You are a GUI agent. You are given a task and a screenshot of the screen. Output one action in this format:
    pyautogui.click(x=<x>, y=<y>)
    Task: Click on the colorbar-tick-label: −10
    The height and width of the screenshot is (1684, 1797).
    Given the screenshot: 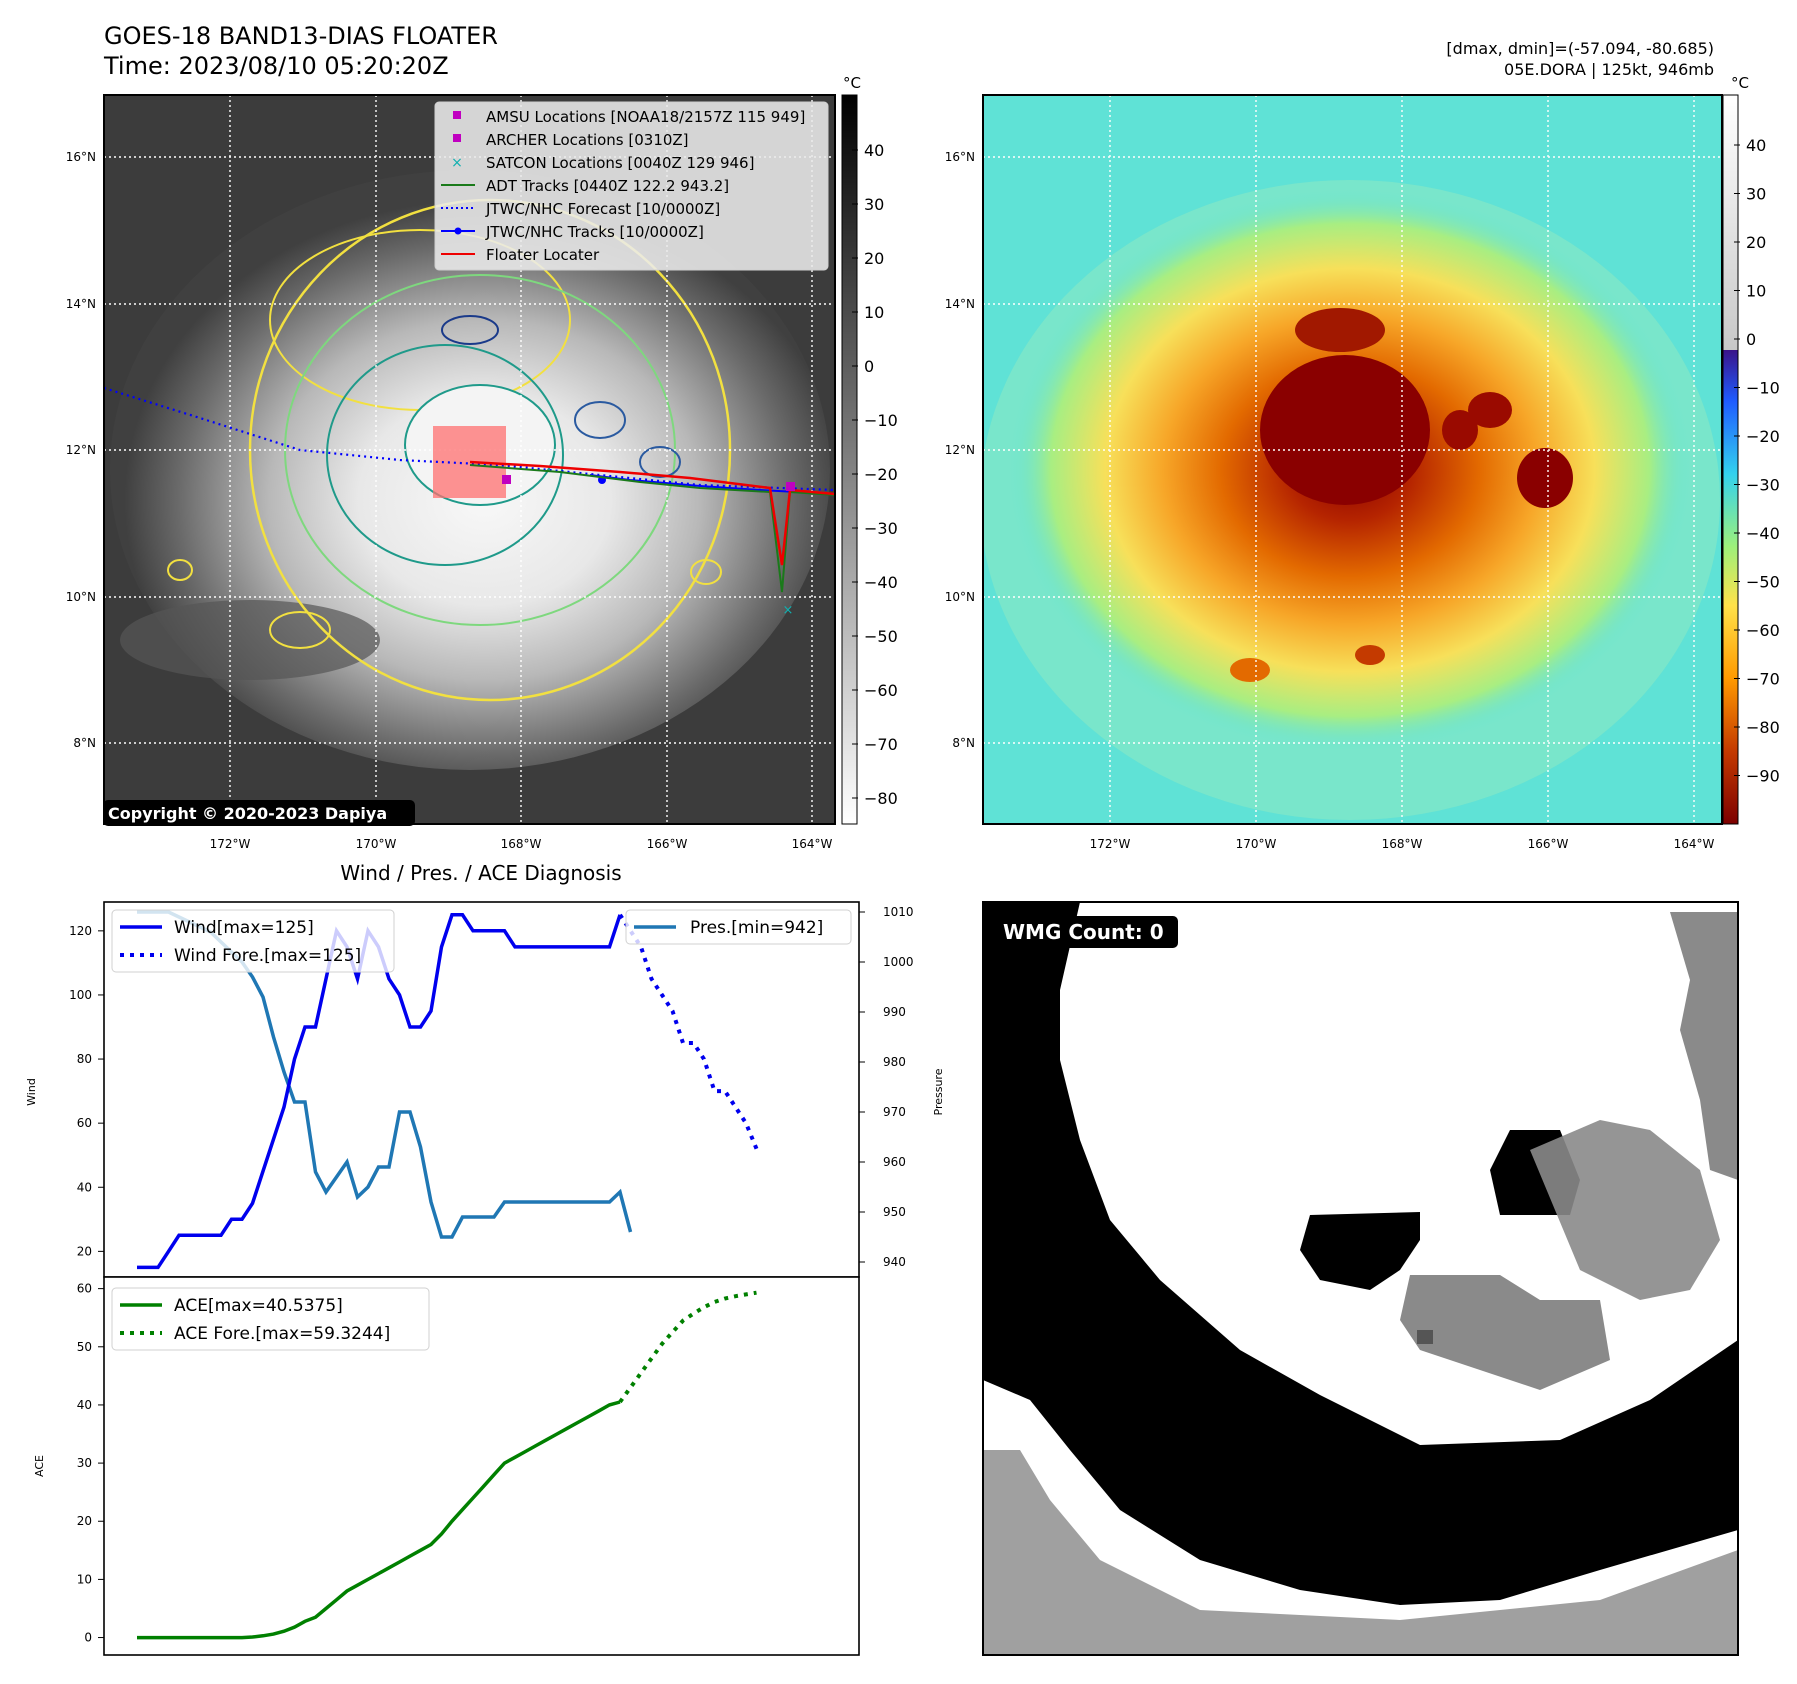 What is the action you would take?
    pyautogui.click(x=881, y=420)
    